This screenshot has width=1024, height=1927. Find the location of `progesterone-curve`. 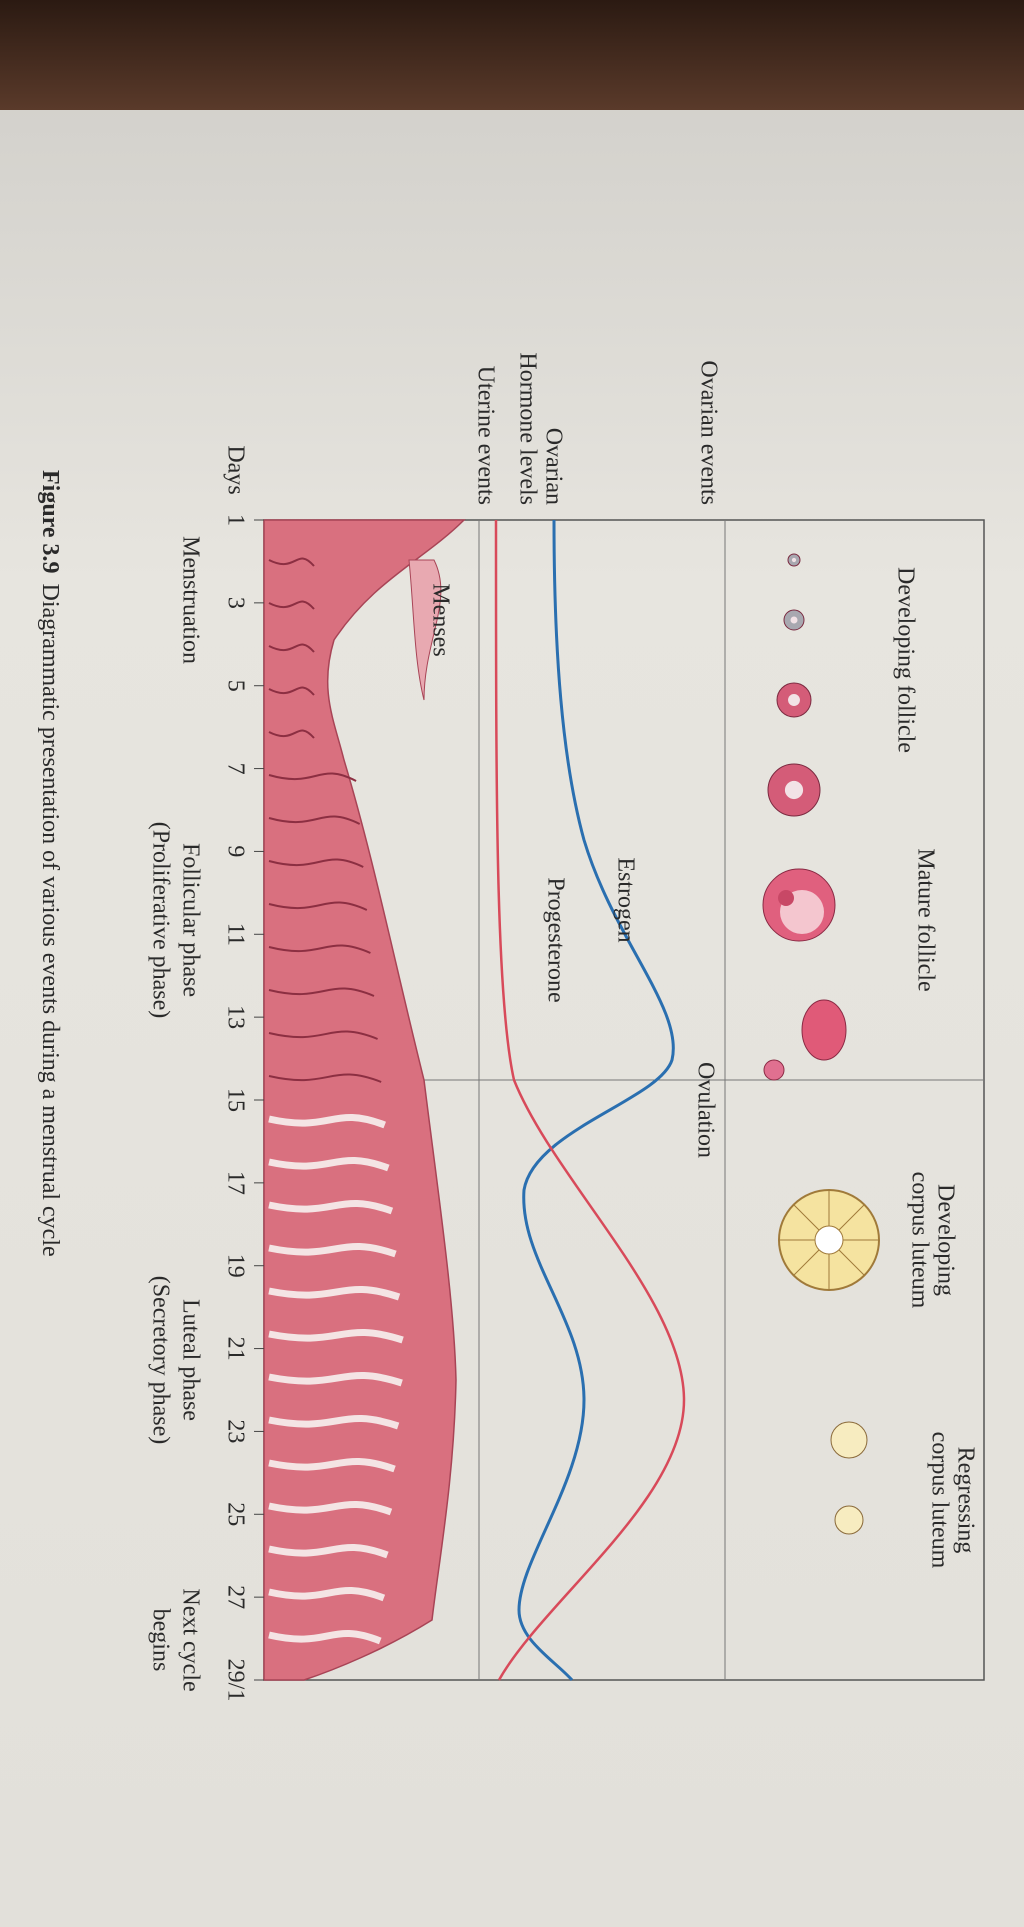

progesterone-curve is located at coordinates (590, 1100).